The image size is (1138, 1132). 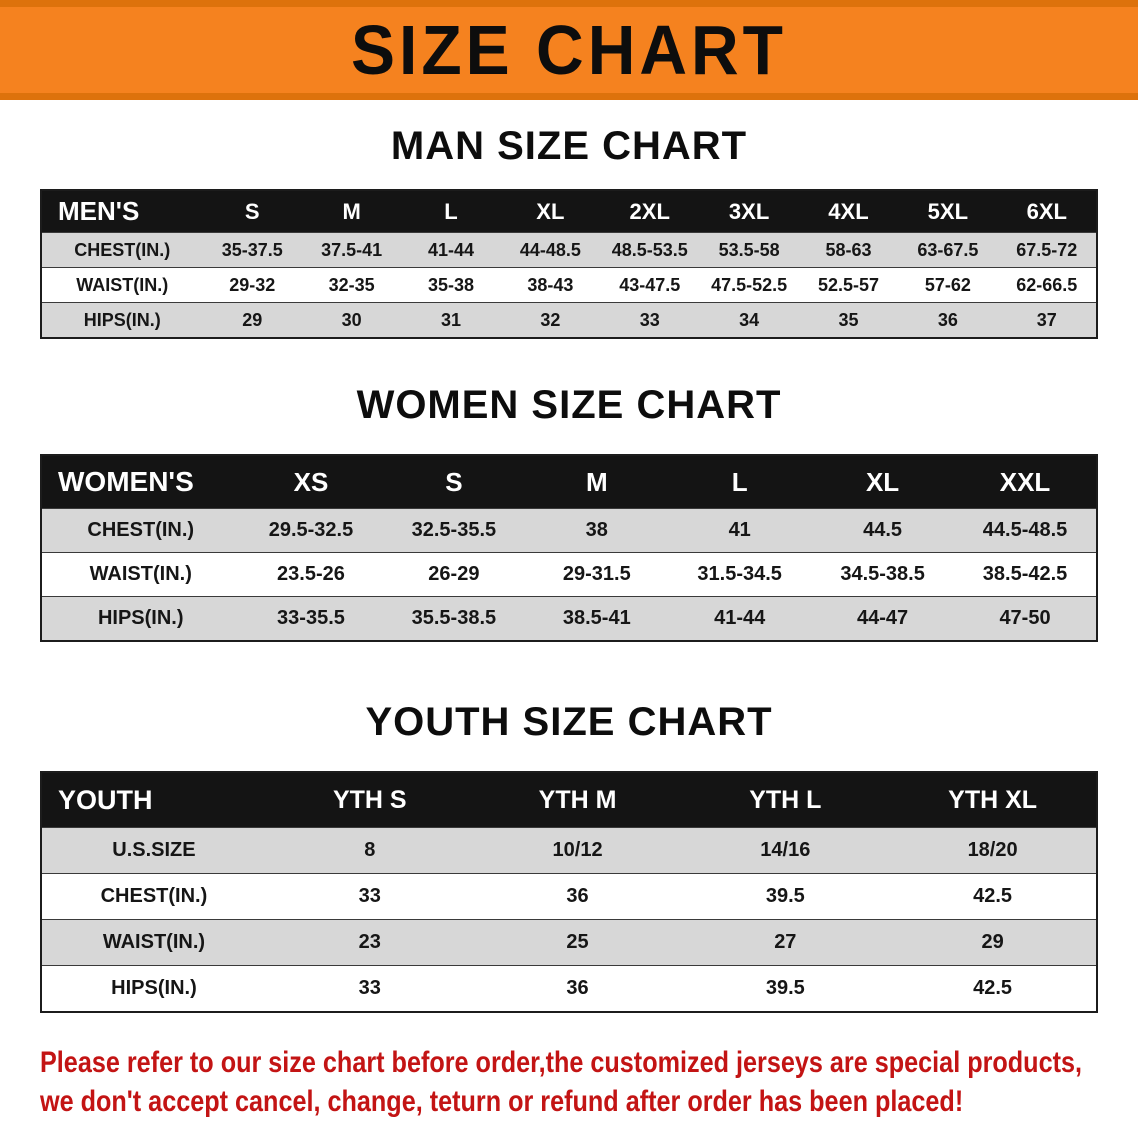 What do you see at coordinates (369, 850) in the screenshot?
I see `data-cell: 8` at bounding box center [369, 850].